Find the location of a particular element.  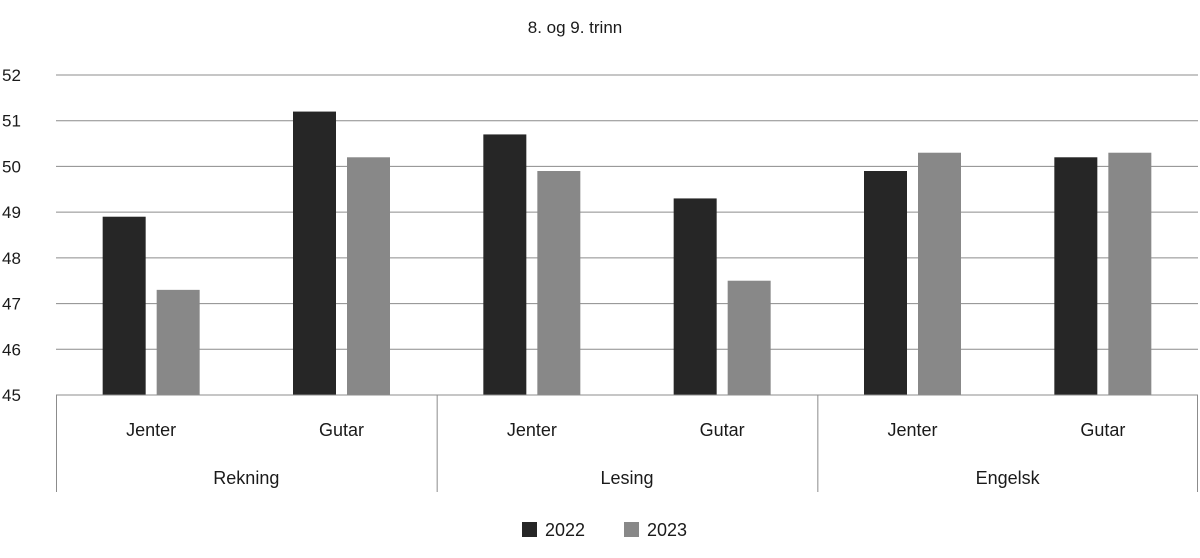

y-tick-label: 52 is located at coordinates (11, 75).